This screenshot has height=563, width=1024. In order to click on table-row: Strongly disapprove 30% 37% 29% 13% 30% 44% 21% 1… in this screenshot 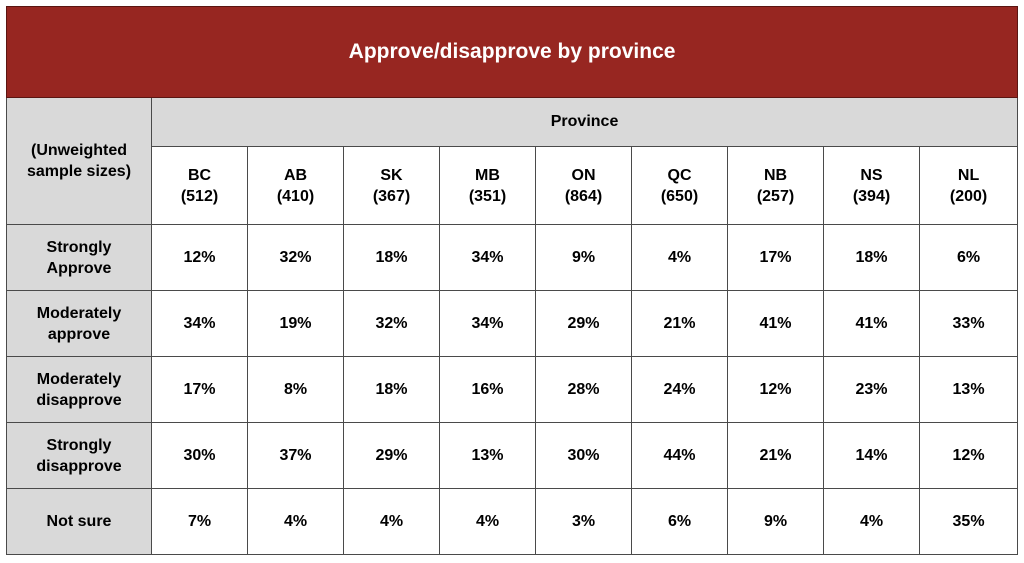, I will do `click(512, 455)`.